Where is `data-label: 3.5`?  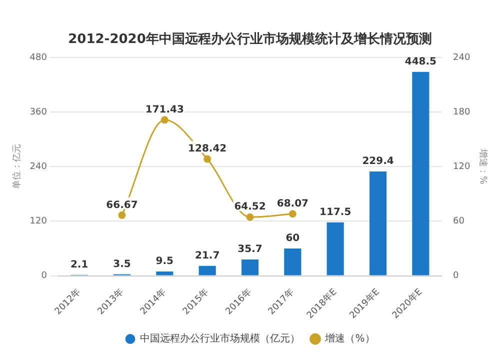
data-label: 3.5 is located at coordinates (122, 264).